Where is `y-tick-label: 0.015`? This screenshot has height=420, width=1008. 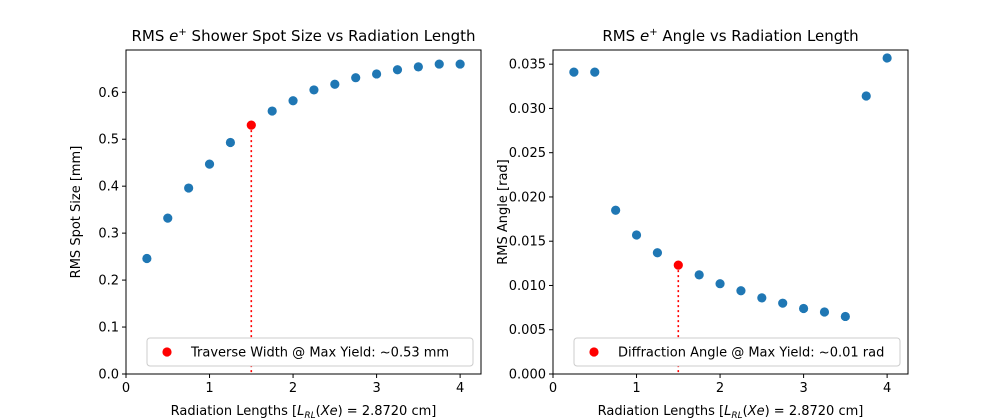
y-tick-label: 0.015 is located at coordinates (527, 242).